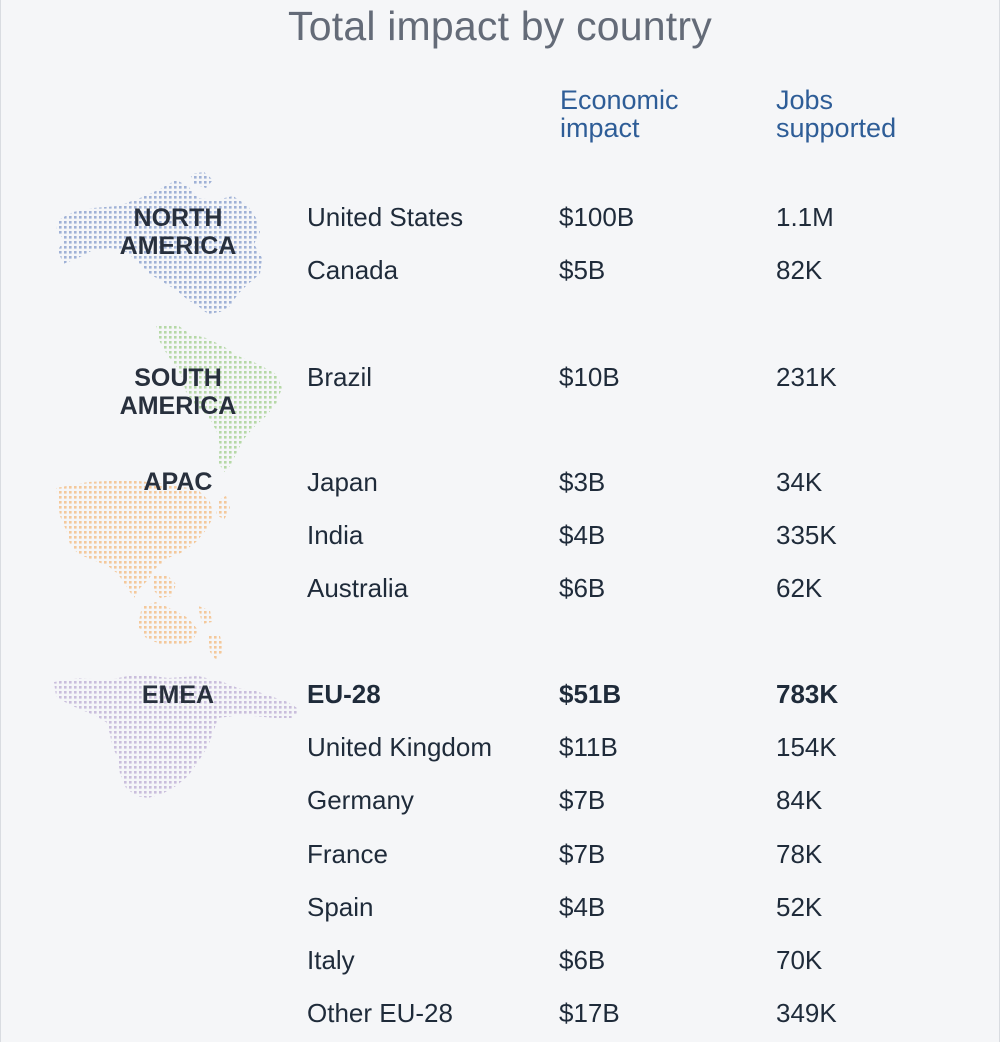 The image size is (1000, 1042). I want to click on country-name: Germany, so click(360, 800).